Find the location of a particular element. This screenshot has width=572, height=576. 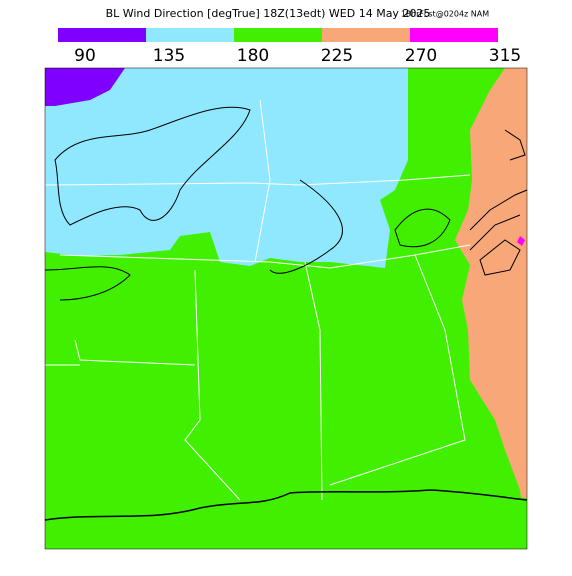

colorbar-label: 225 is located at coordinates (337, 56).